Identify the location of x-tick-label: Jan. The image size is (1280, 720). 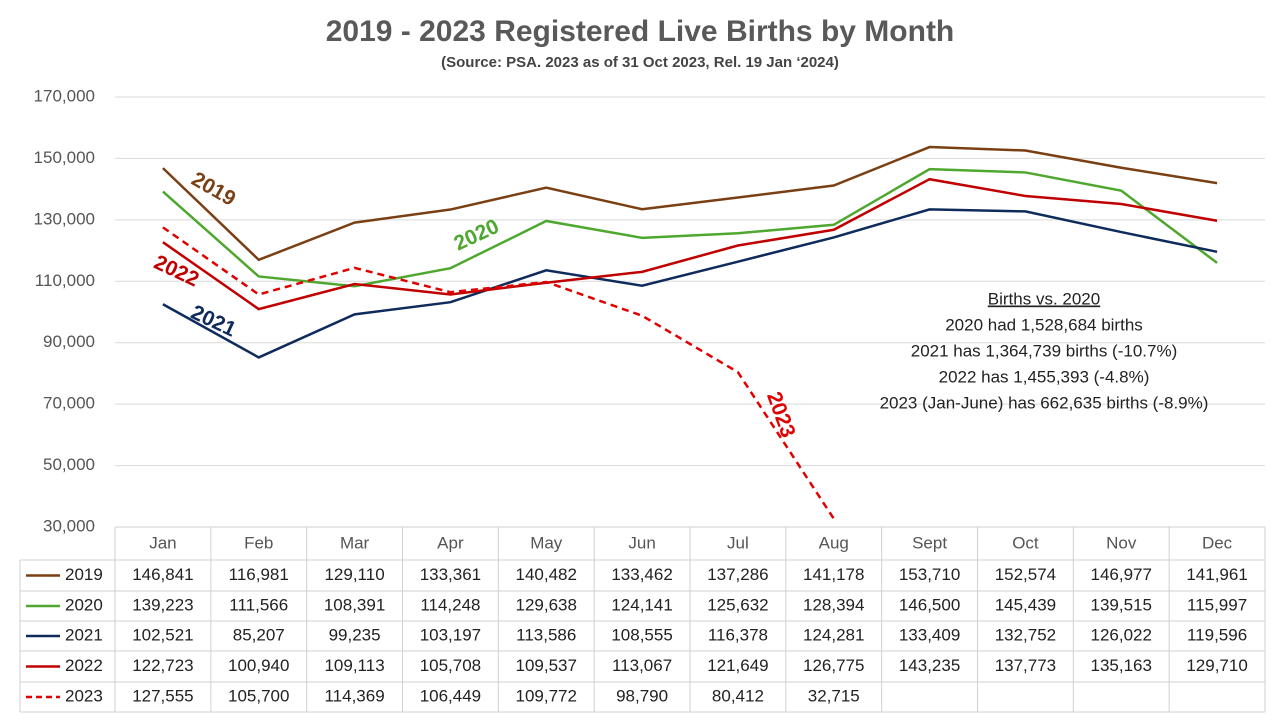
(162, 542).